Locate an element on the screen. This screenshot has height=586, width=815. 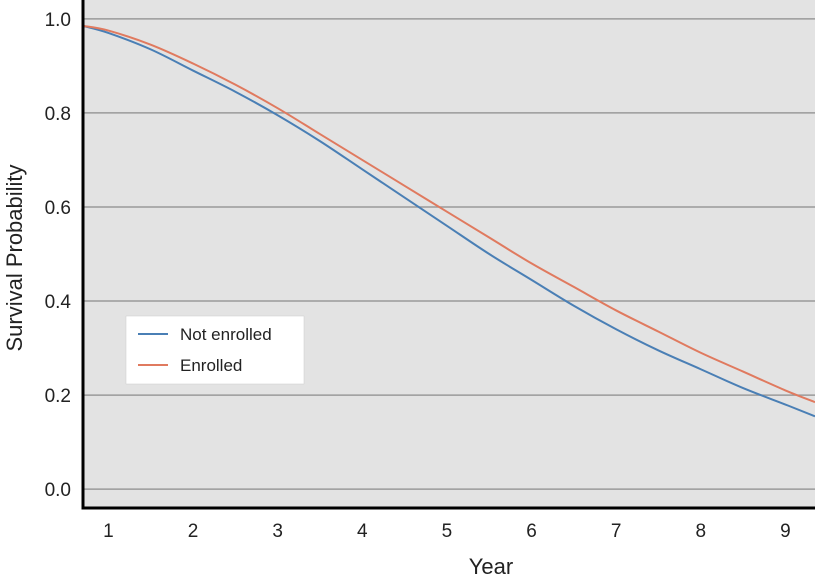
x-tick-label: 7 is located at coordinates (616, 531).